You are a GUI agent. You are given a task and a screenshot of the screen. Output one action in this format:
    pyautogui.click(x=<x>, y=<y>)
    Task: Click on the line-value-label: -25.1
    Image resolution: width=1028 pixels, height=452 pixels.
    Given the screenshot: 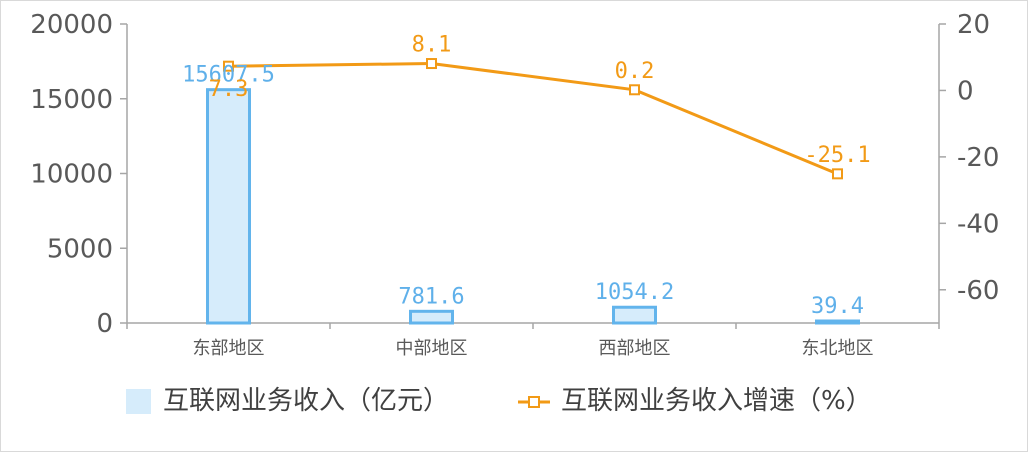 What is the action you would take?
    pyautogui.click(x=837, y=155)
    